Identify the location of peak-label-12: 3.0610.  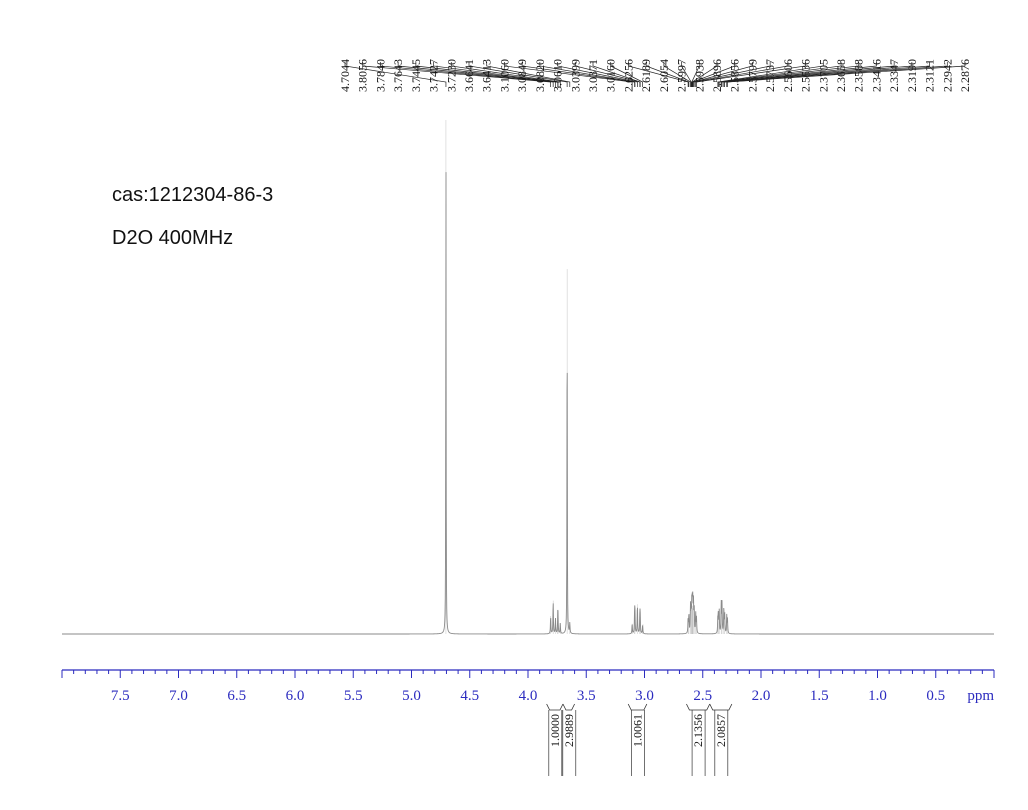
(558, 75).